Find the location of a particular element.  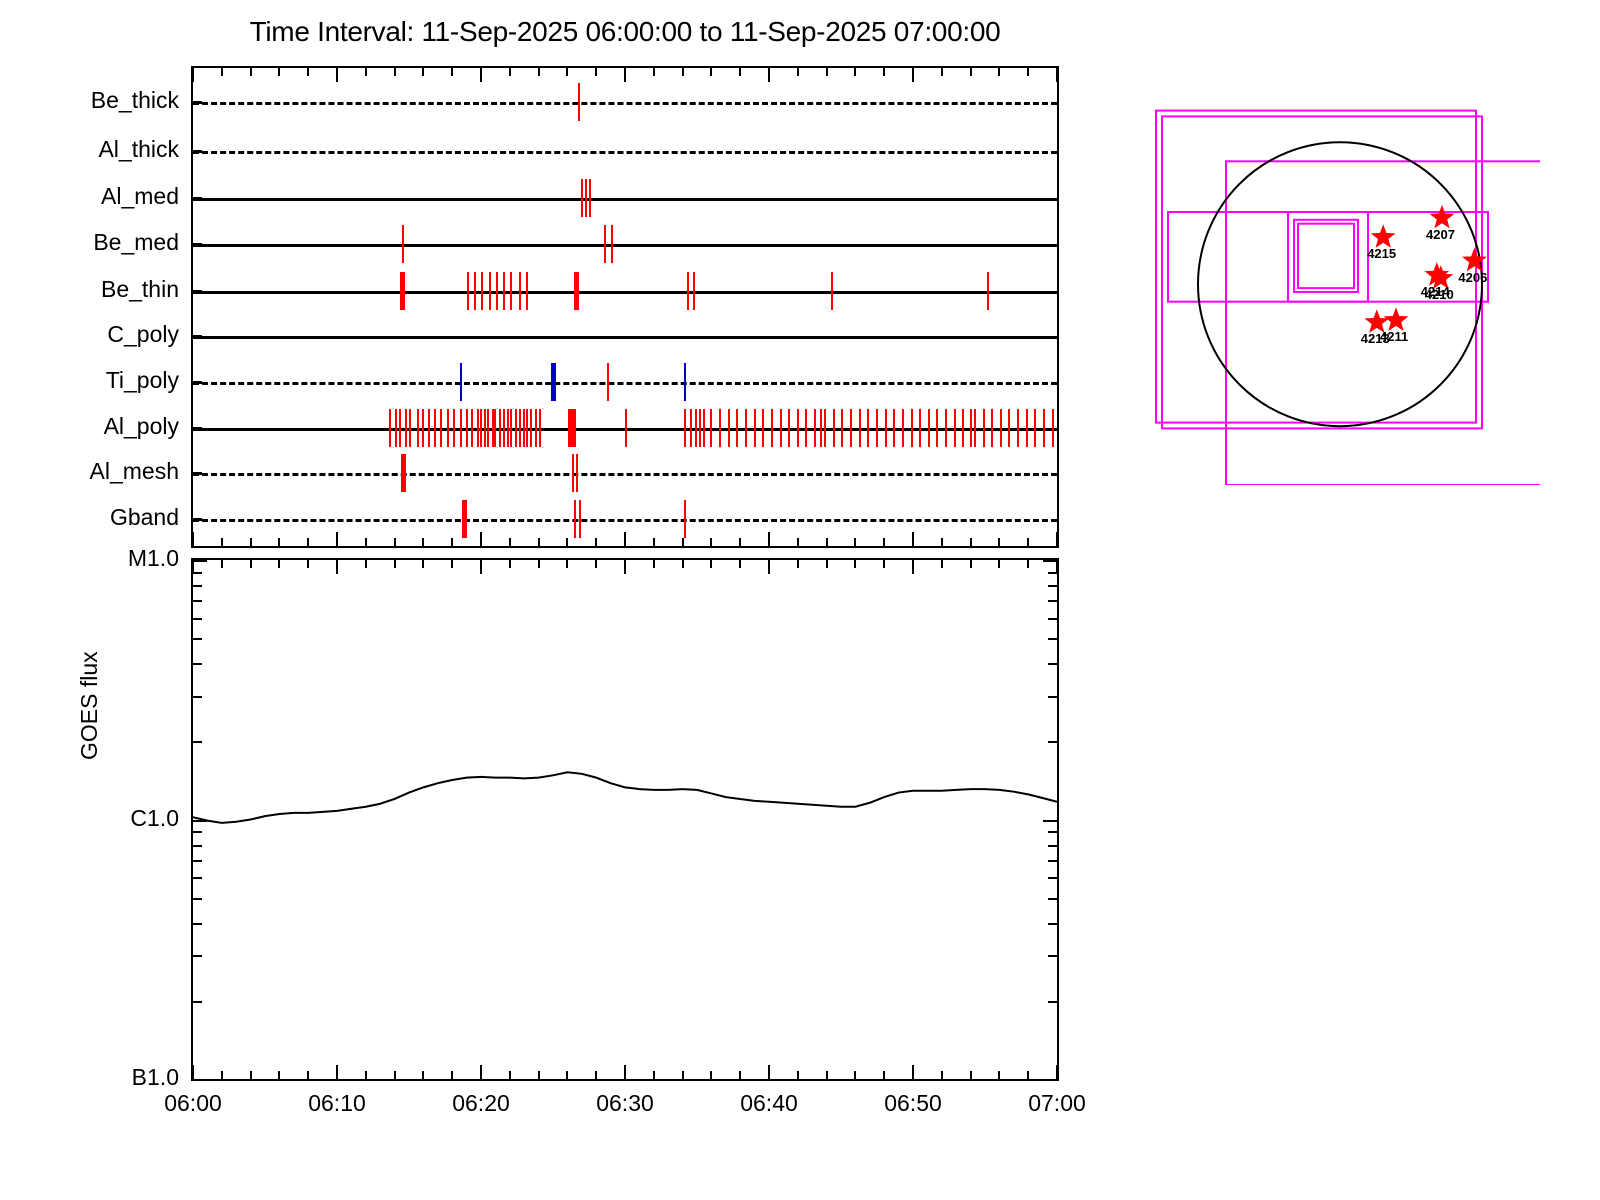

filter-label-ti_poly: Ti_poly is located at coordinates (142, 380).